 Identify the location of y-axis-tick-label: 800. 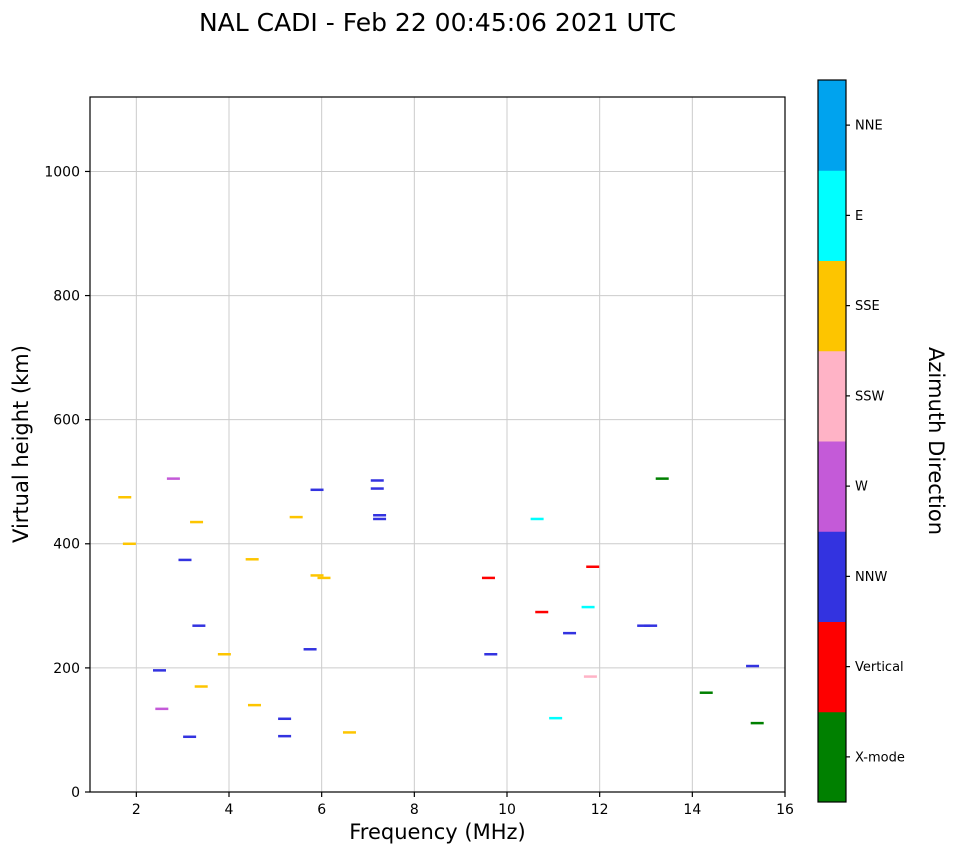
(66, 296).